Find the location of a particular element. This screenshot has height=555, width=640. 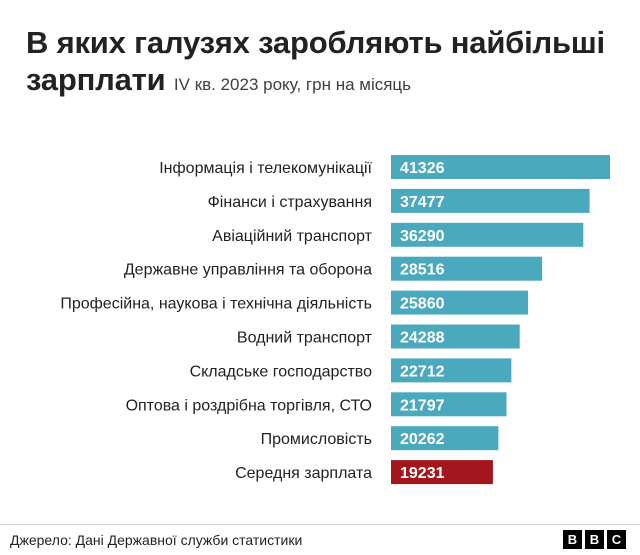

category-label: Середня зарплата is located at coordinates (303, 473).